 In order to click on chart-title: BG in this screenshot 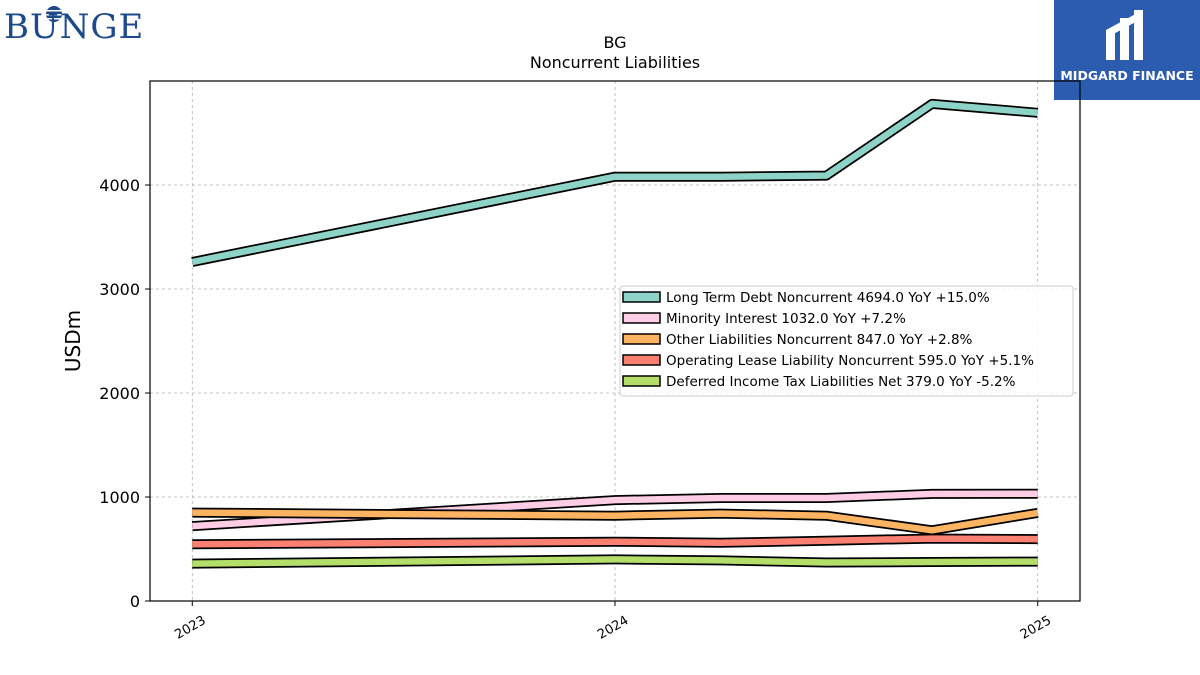, I will do `click(614, 42)`.